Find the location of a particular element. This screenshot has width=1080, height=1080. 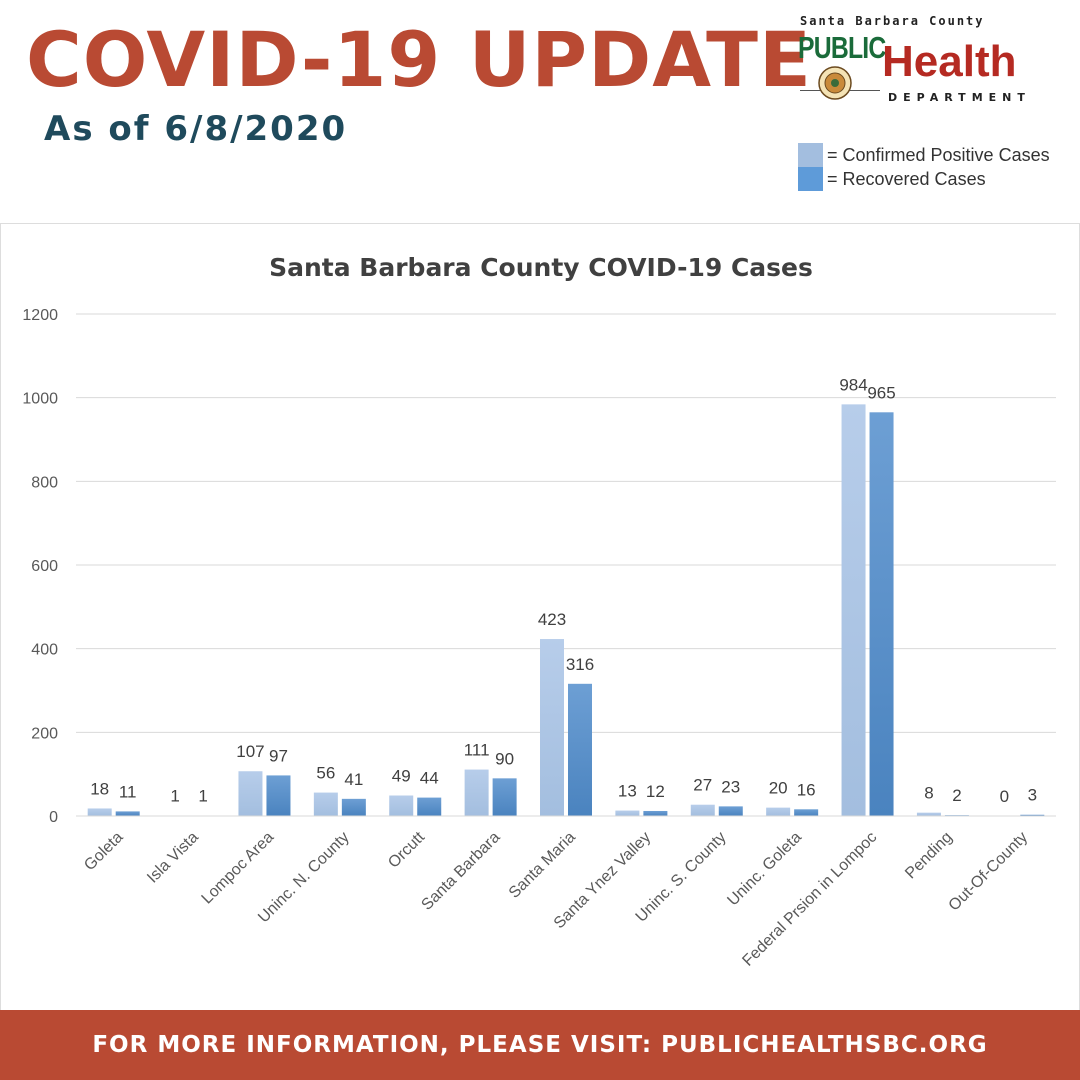

x-tick-label: Santa Maria is located at coordinates (542, 865).